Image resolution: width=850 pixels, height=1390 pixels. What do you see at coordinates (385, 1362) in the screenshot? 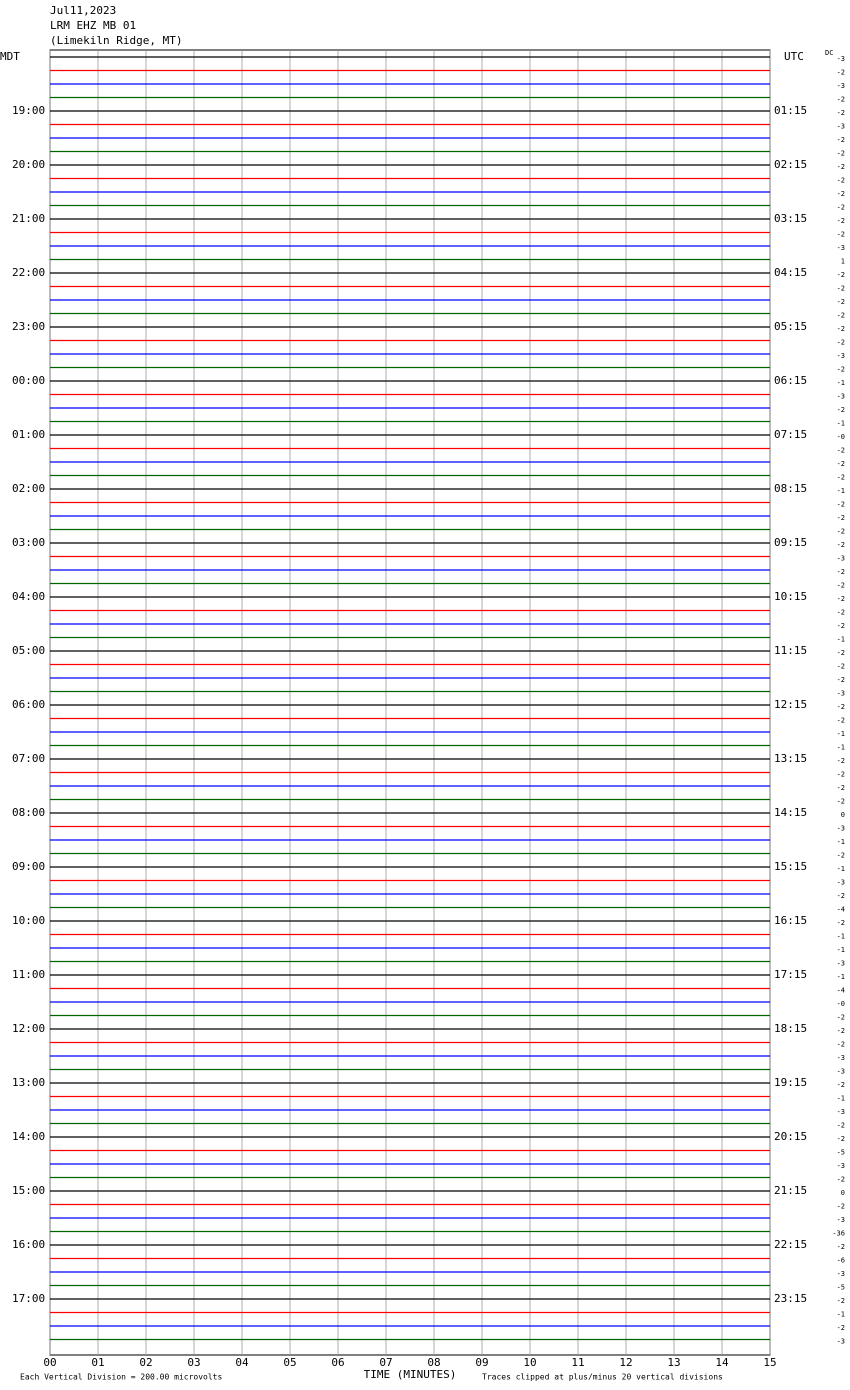
I see `x-tick-label: 07` at bounding box center [385, 1362].